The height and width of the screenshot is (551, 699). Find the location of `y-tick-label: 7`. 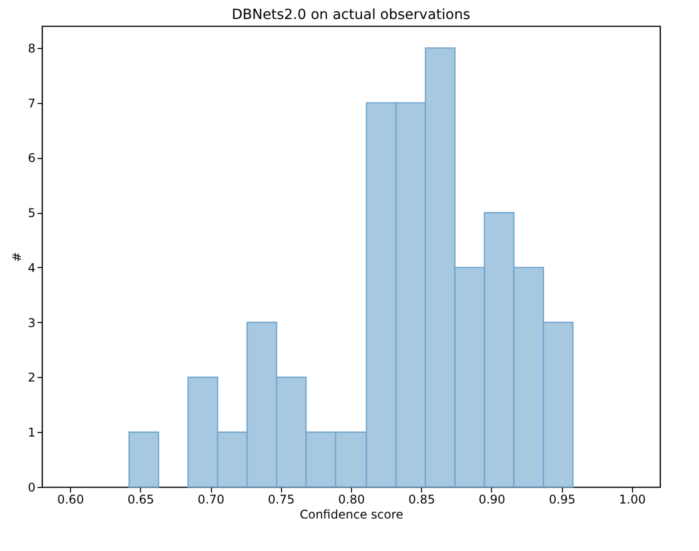

y-tick-label: 7 is located at coordinates (32, 103).